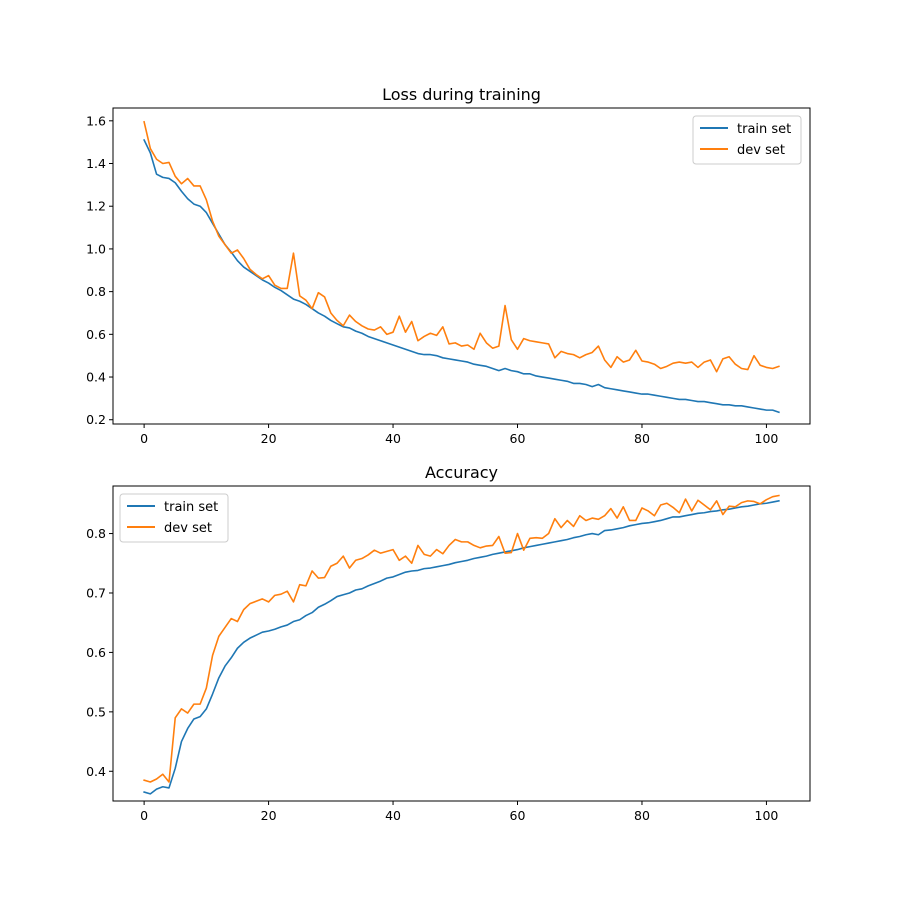  What do you see at coordinates (269, 438) in the screenshot?
I see `loss-x-tick-label: 20` at bounding box center [269, 438].